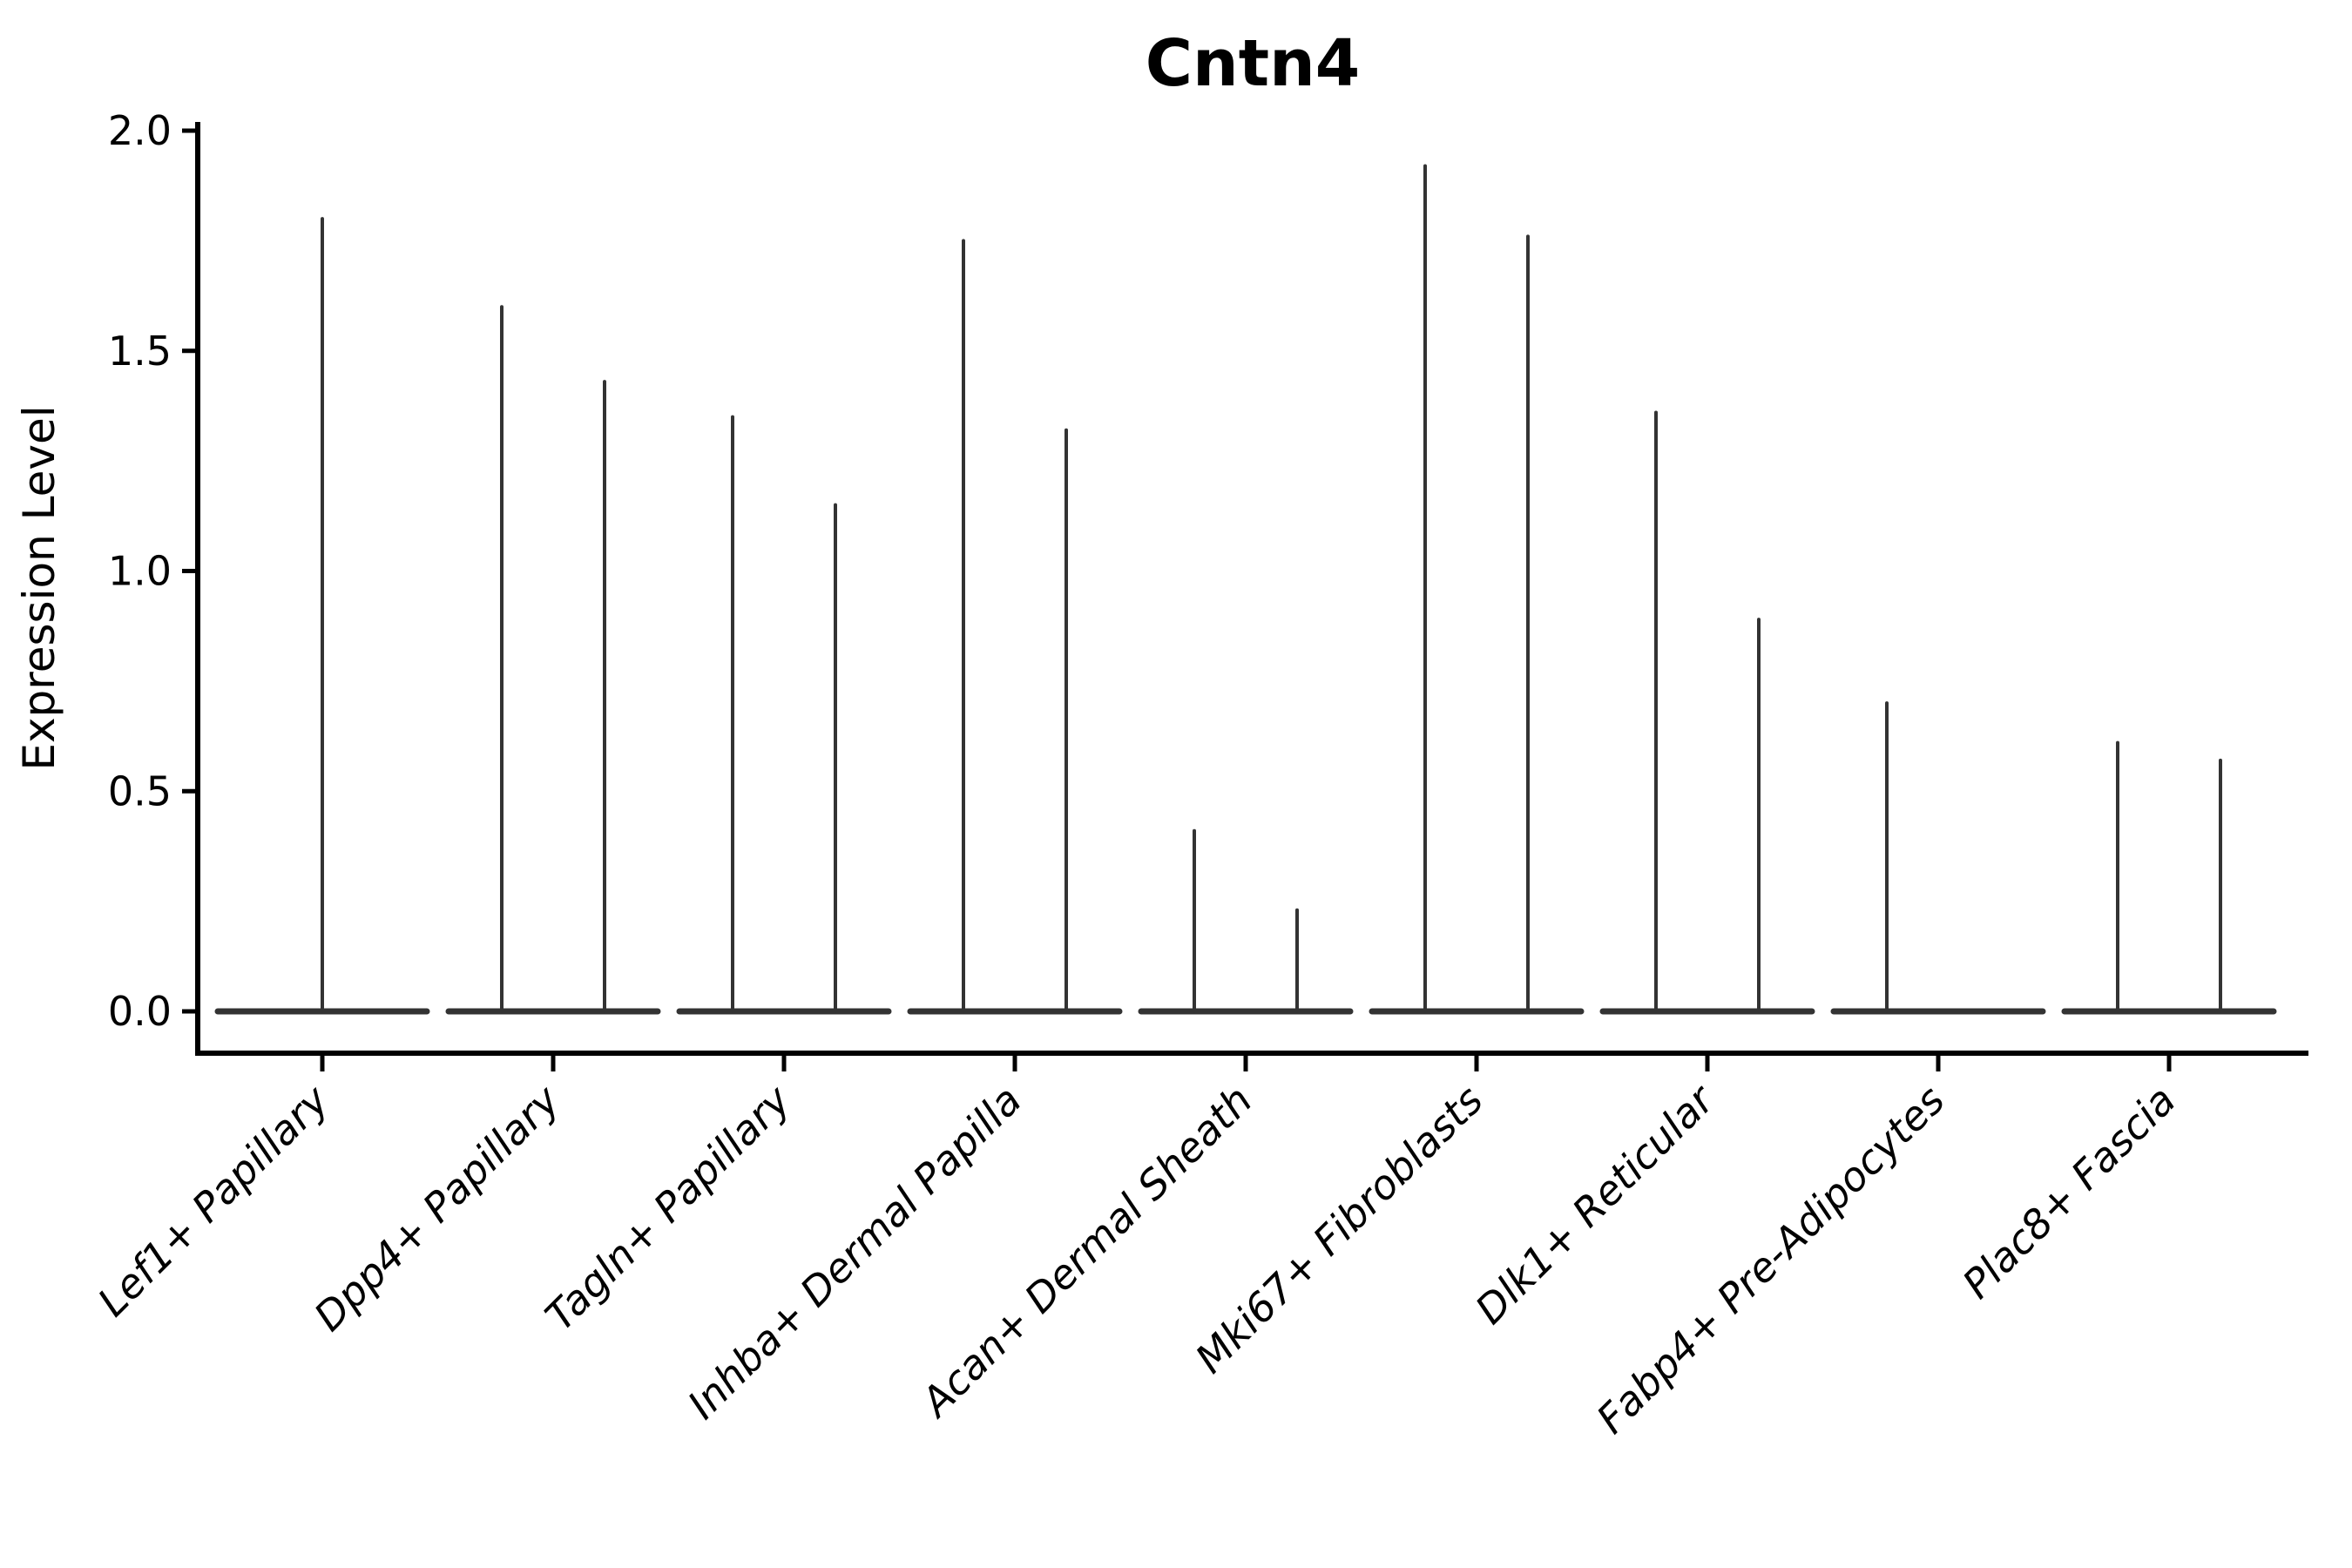 Image resolution: width=2352 pixels, height=1568 pixels. Describe the element at coordinates (2068, 1192) in the screenshot. I see `x-tick-label: Plac8+ Fascia` at that location.